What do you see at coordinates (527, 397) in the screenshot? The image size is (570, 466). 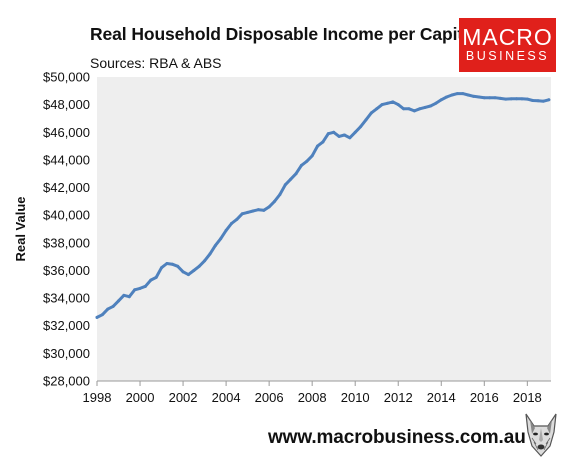 I see `x-tick-label: 2018` at bounding box center [527, 397].